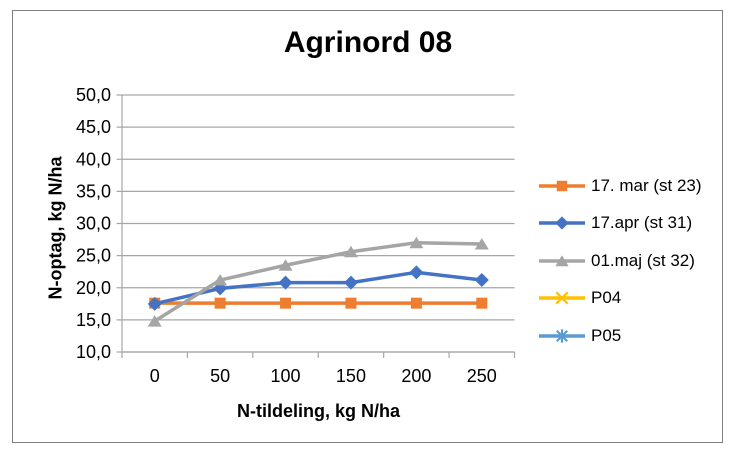  What do you see at coordinates (220, 376) in the screenshot?
I see `x-tick-label: 50` at bounding box center [220, 376].